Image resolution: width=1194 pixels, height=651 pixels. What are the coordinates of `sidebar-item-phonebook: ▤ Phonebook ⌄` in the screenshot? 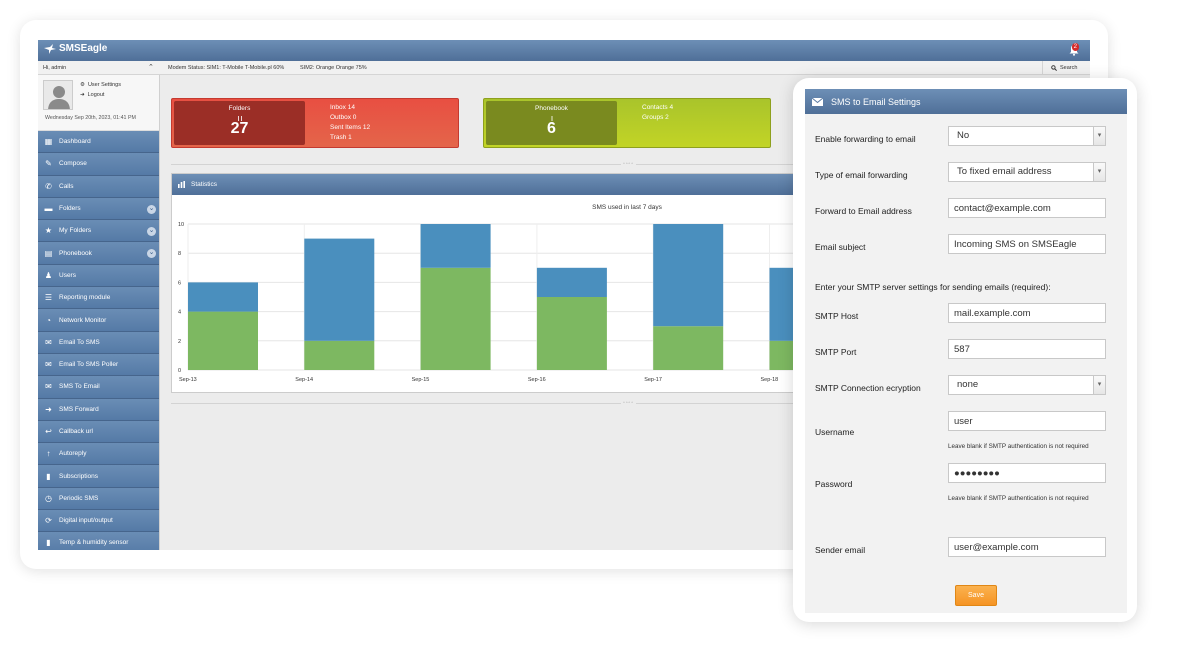 It's located at (98, 253).